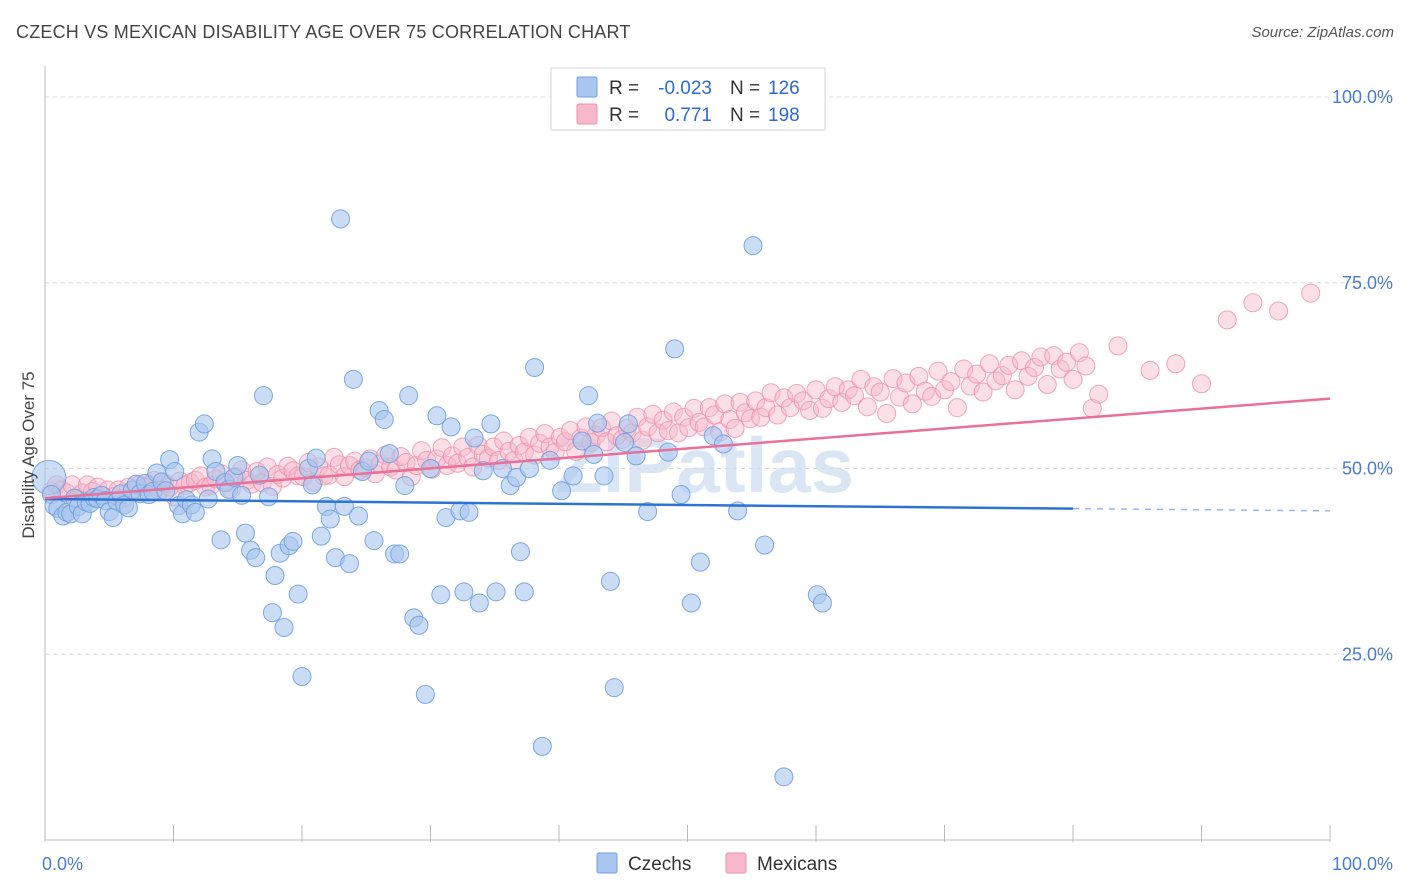 This screenshot has width=1406, height=892. I want to click on y-tick-label: 50.0%, so click(1367, 469).